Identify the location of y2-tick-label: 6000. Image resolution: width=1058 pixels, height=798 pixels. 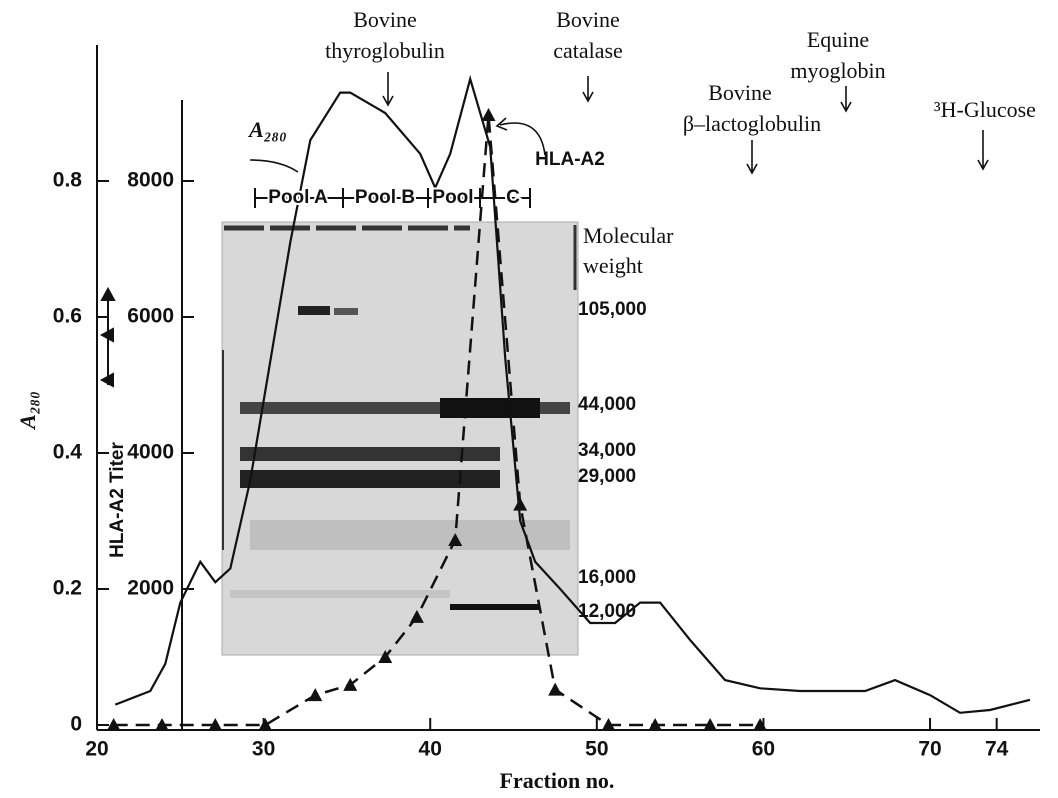
(150, 316).